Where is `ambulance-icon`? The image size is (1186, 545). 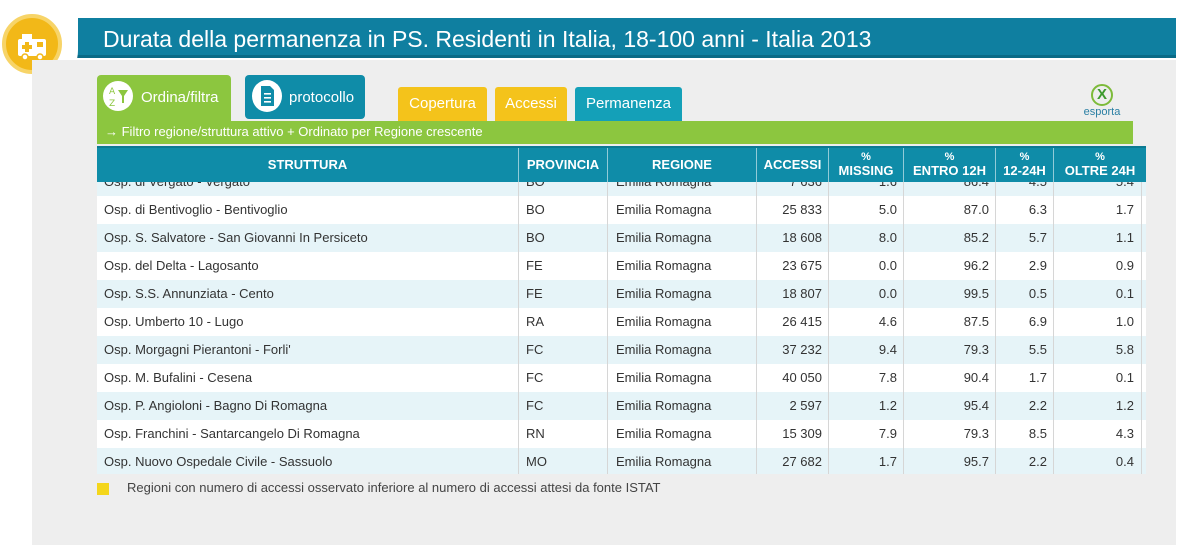
ambulance-icon is located at coordinates (32, 47).